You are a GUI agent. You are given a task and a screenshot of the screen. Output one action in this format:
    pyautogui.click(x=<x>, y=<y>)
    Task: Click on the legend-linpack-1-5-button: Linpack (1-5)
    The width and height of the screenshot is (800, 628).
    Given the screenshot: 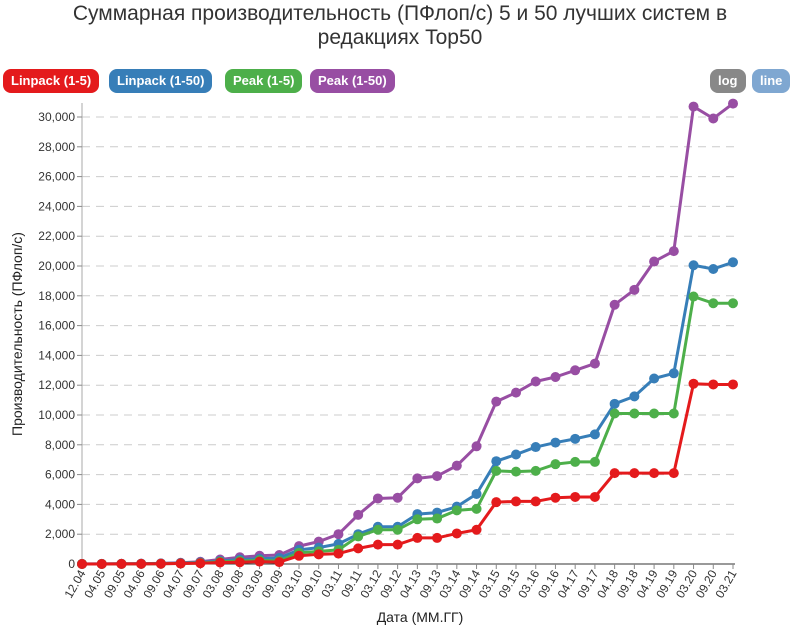 What is the action you would take?
    pyautogui.click(x=51, y=81)
    